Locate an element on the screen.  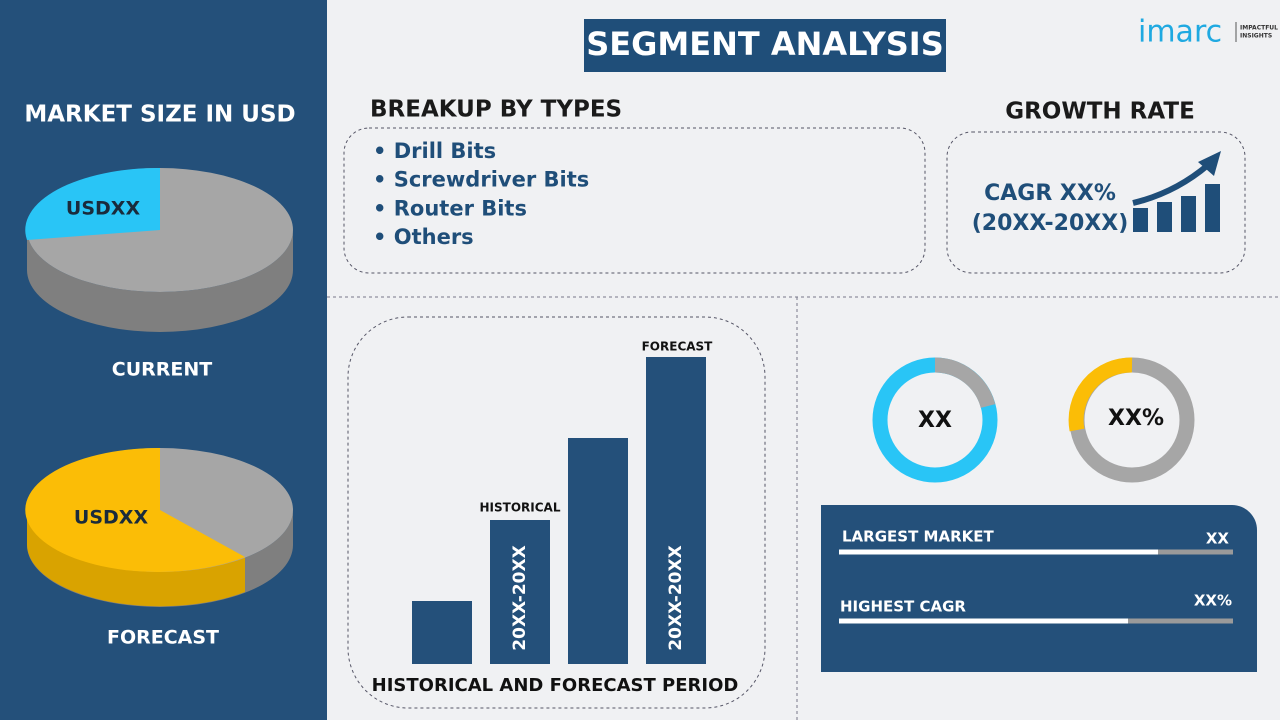
logo-tagline: IMPACTFUL is located at coordinates (1259, 28).